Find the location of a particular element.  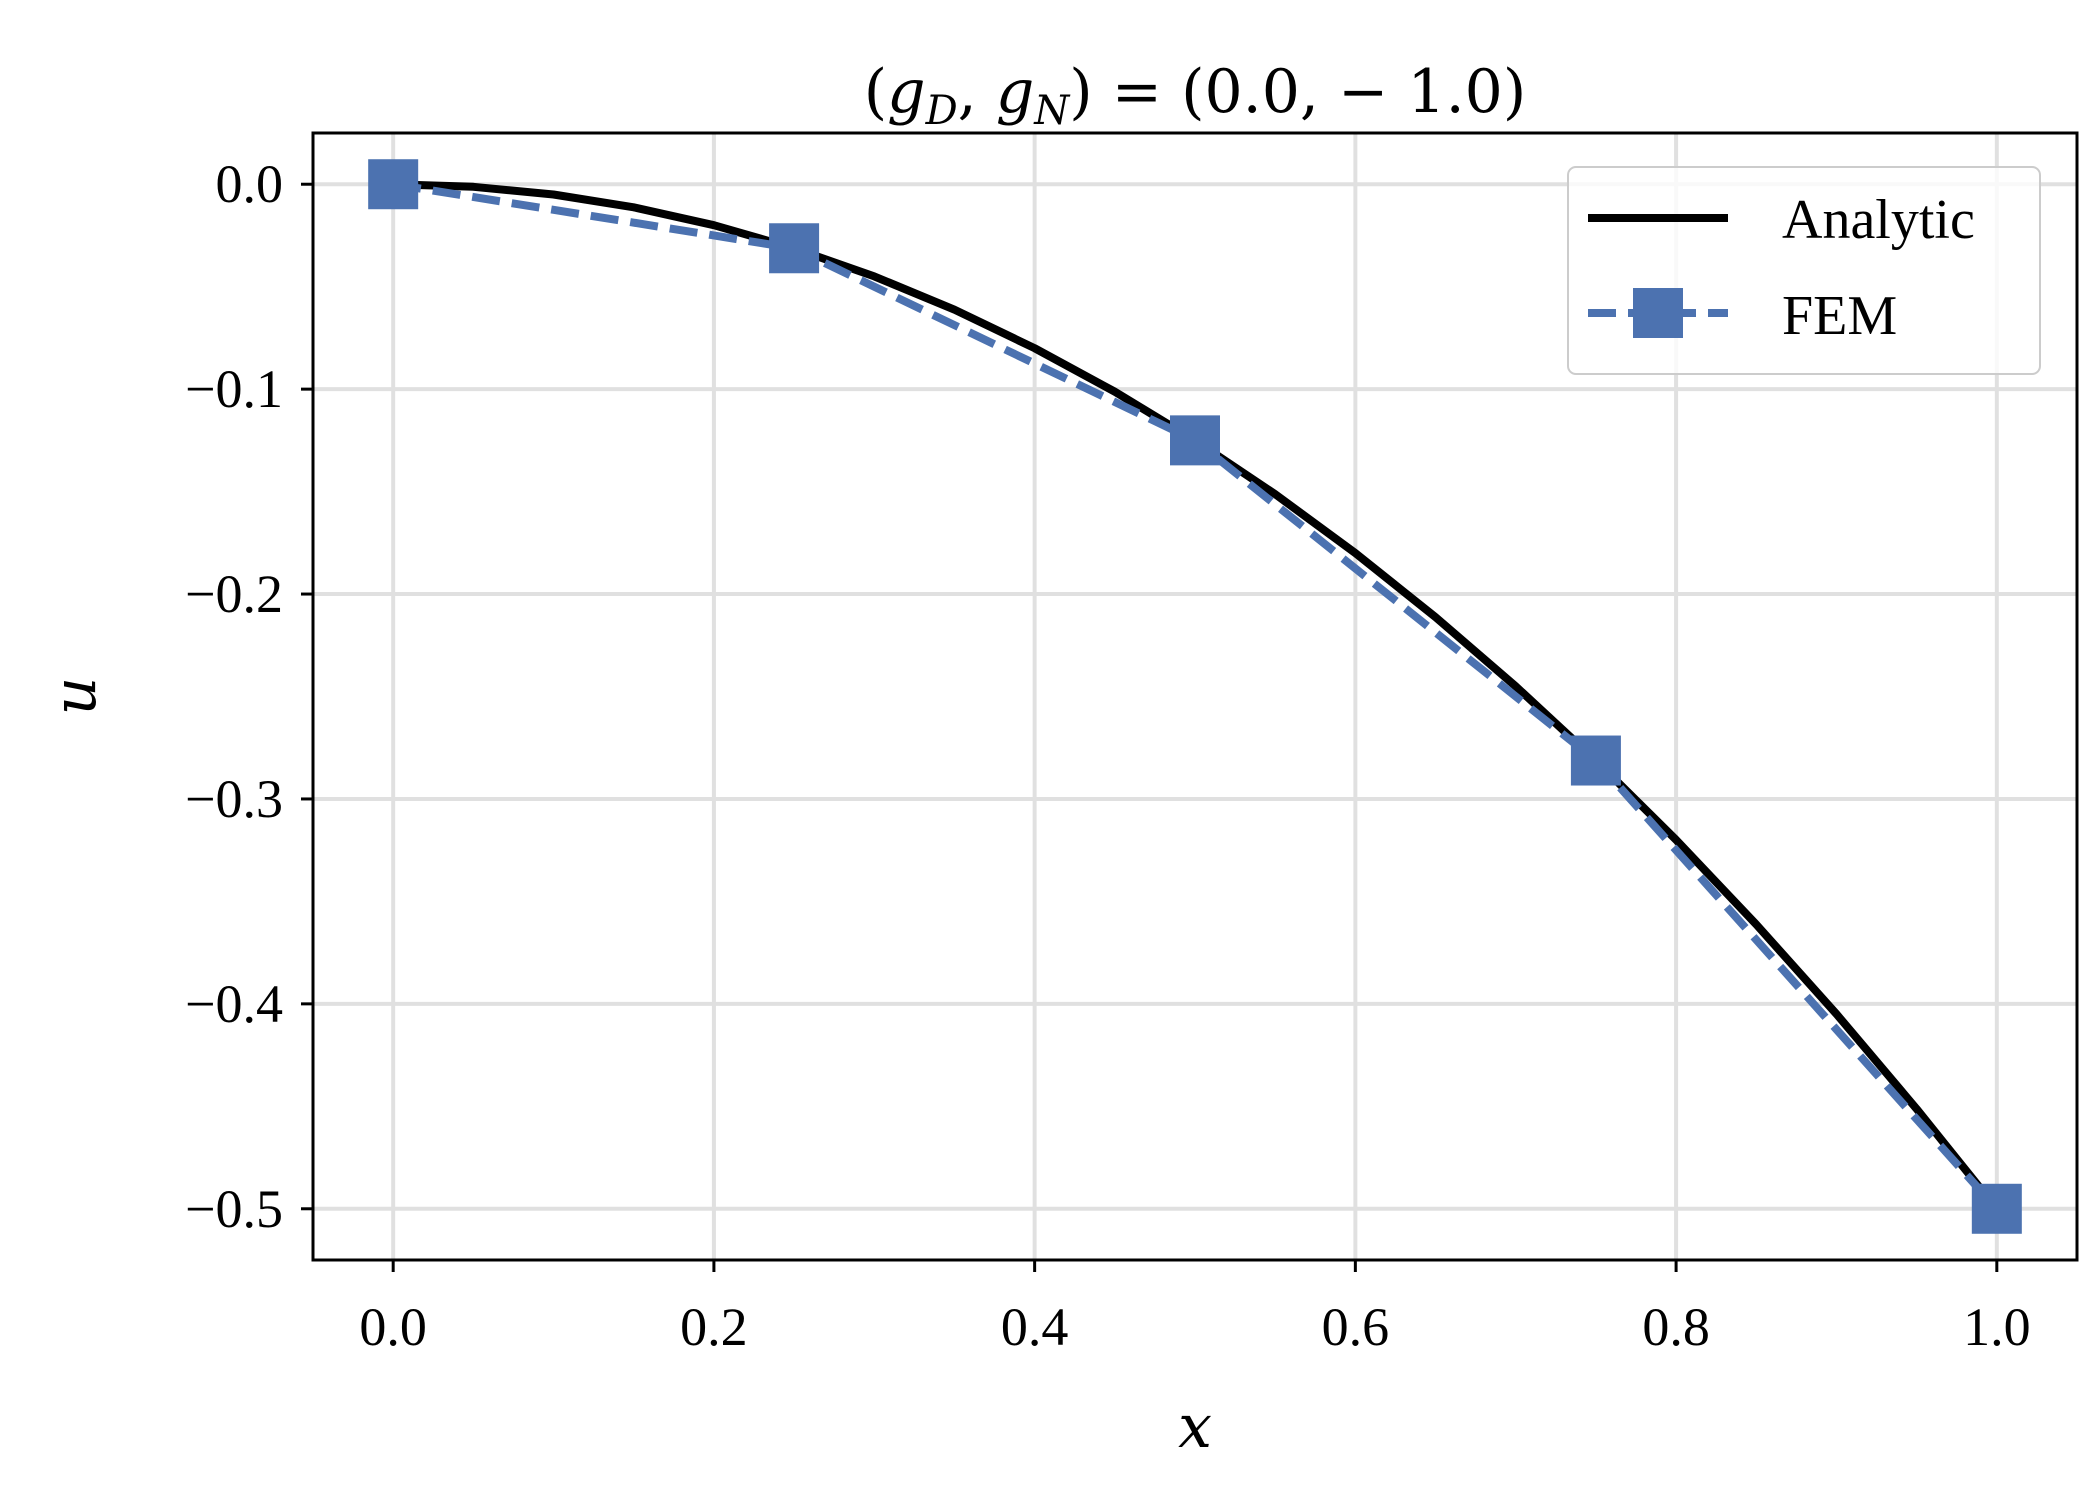

x-tick-label: 0.2 is located at coordinates (714, 1327).